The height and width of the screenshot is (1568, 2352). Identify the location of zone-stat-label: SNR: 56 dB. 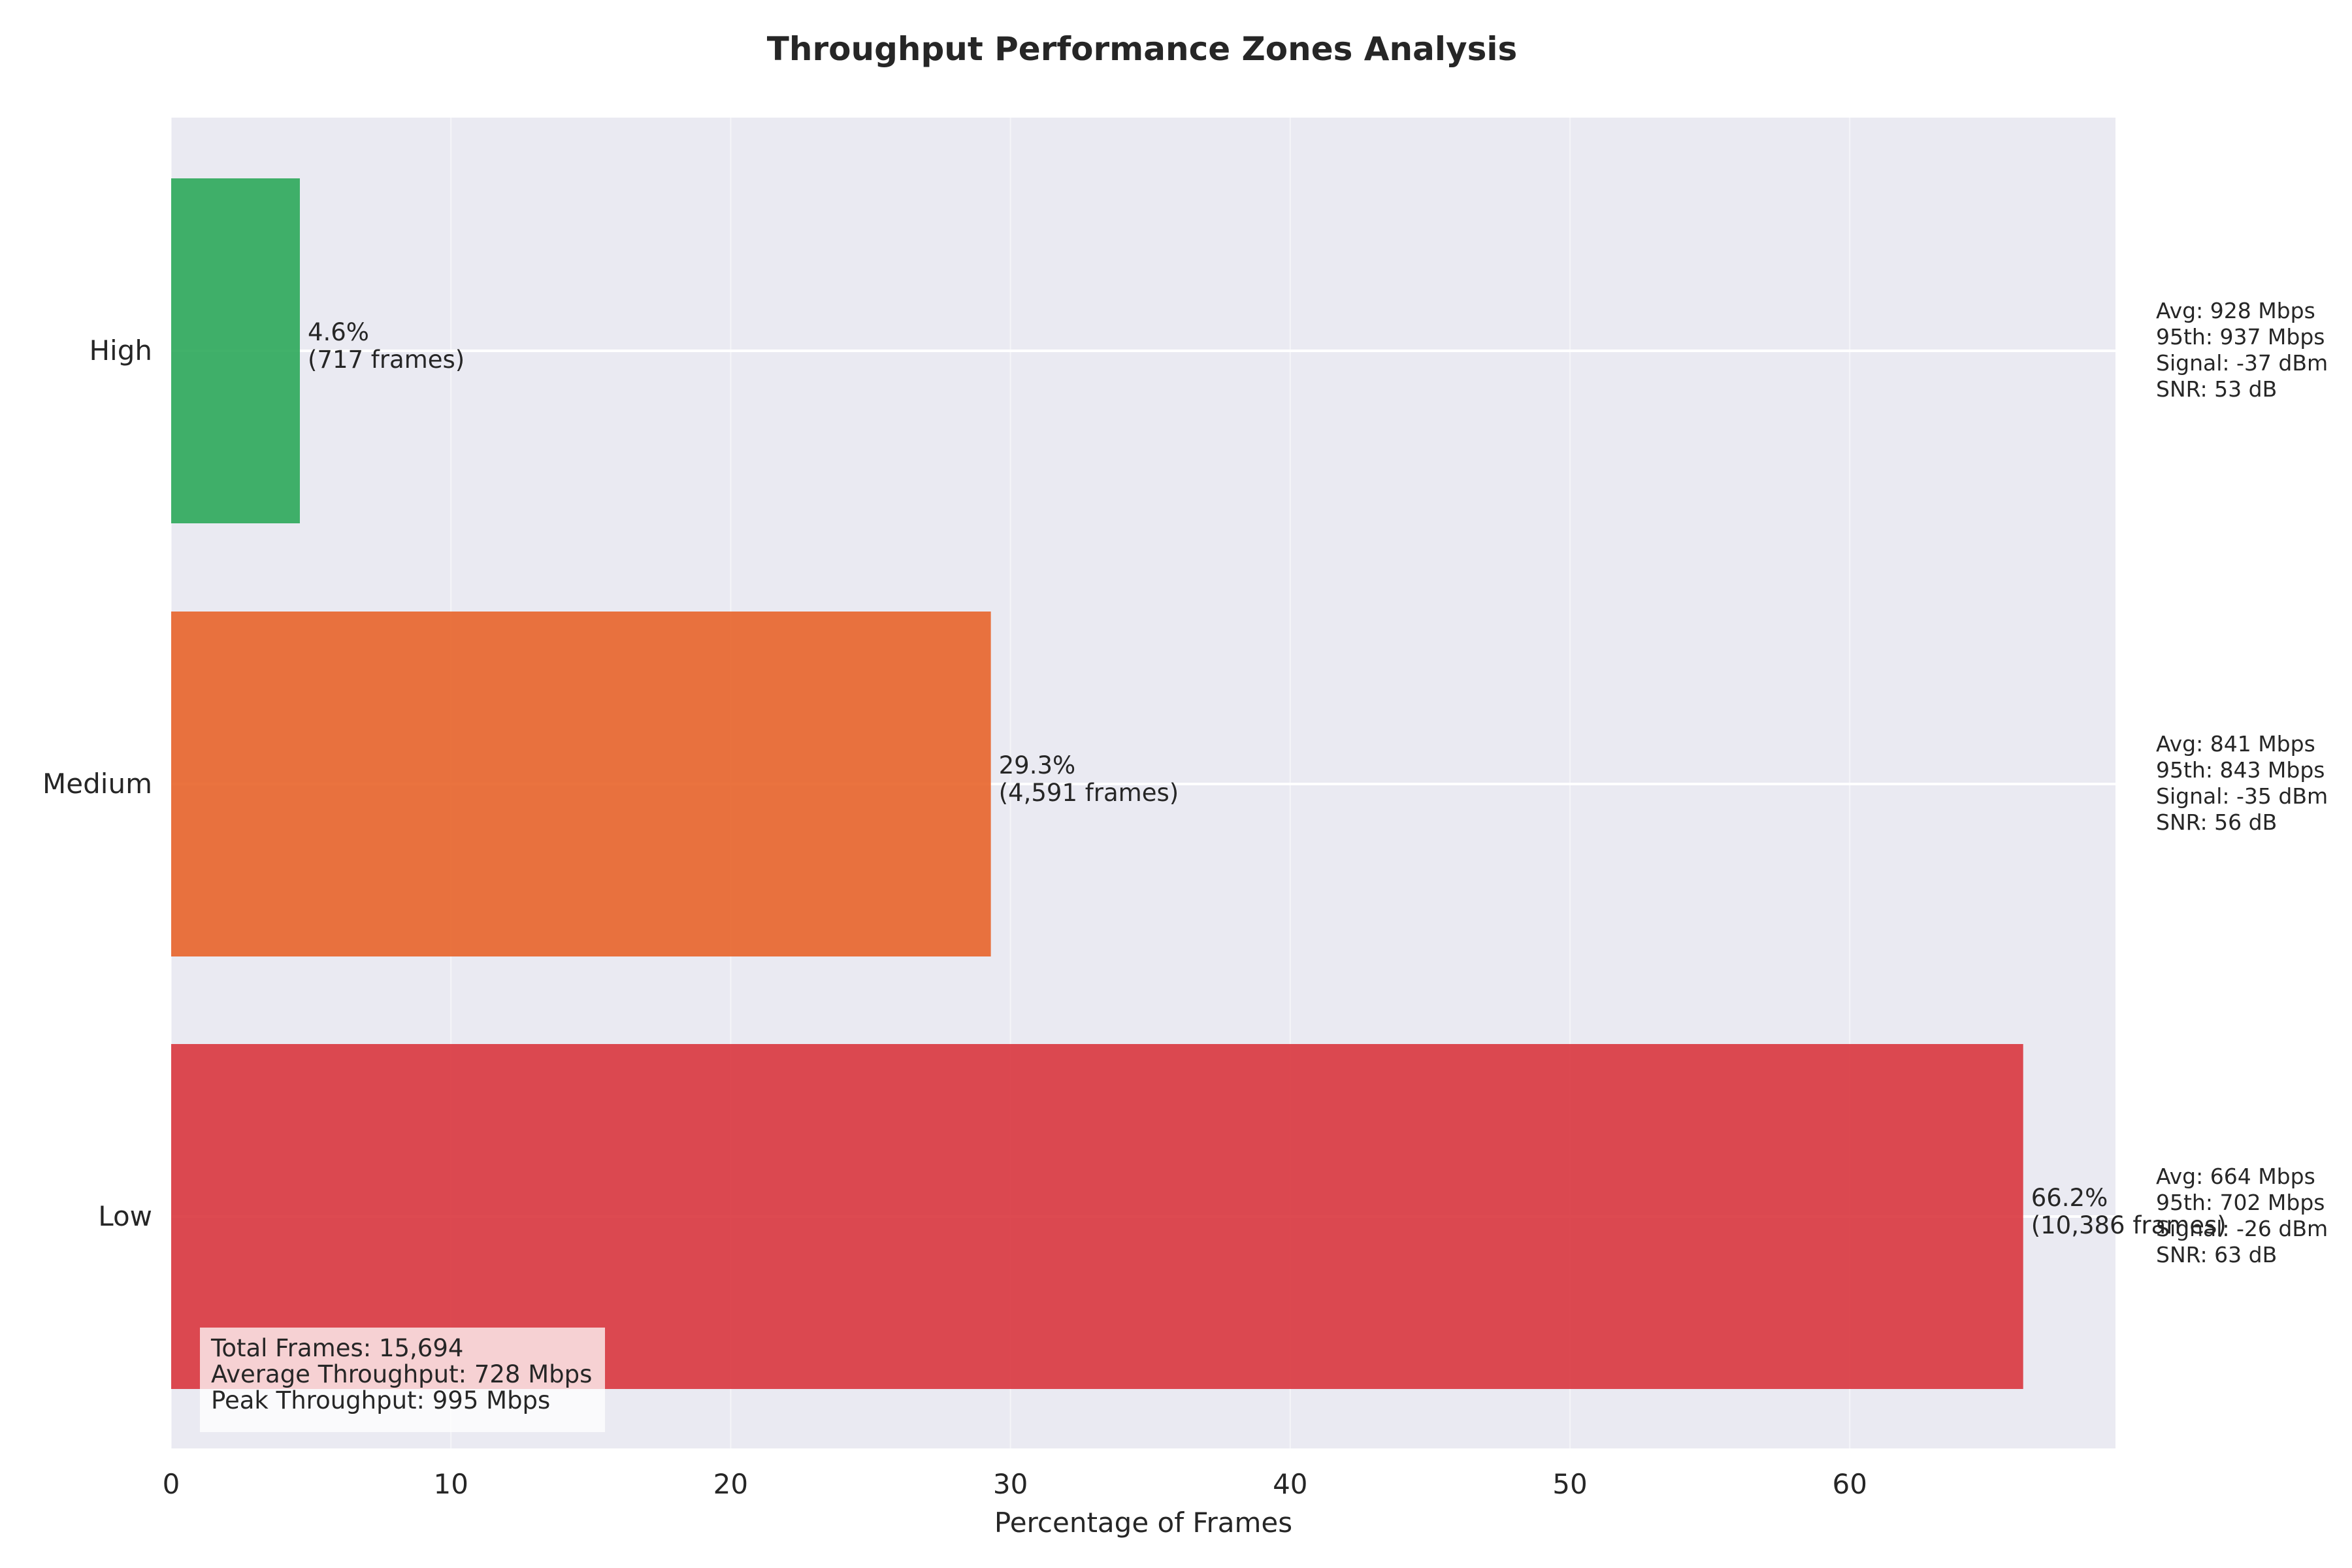
(2216, 822).